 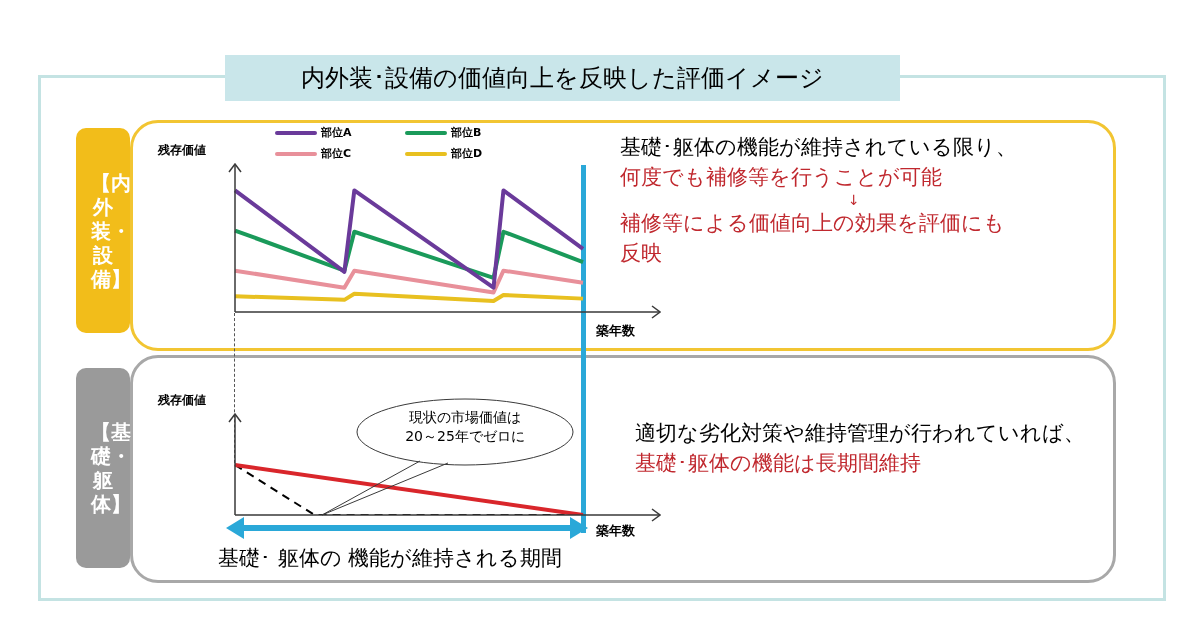 I want to click on text: 何度でも補修等を行うことが可能, so click(x=781, y=177).